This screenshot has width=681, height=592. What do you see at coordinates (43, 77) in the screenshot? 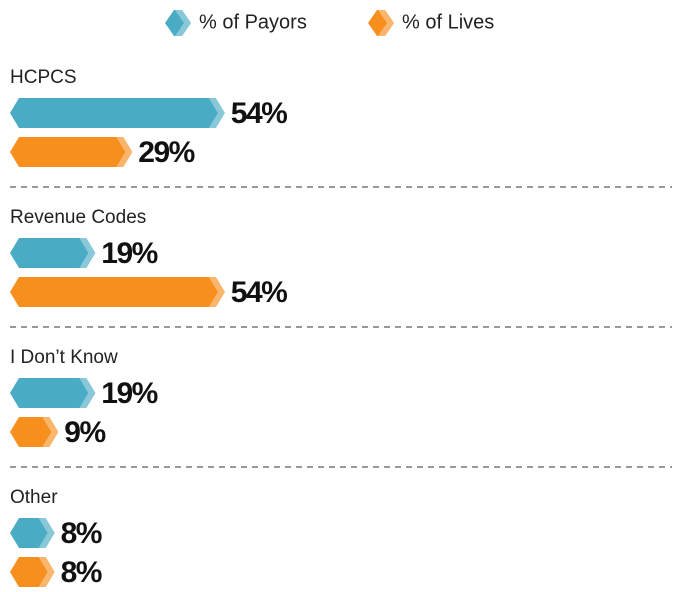
I see `category-label: HCPCS` at bounding box center [43, 77].